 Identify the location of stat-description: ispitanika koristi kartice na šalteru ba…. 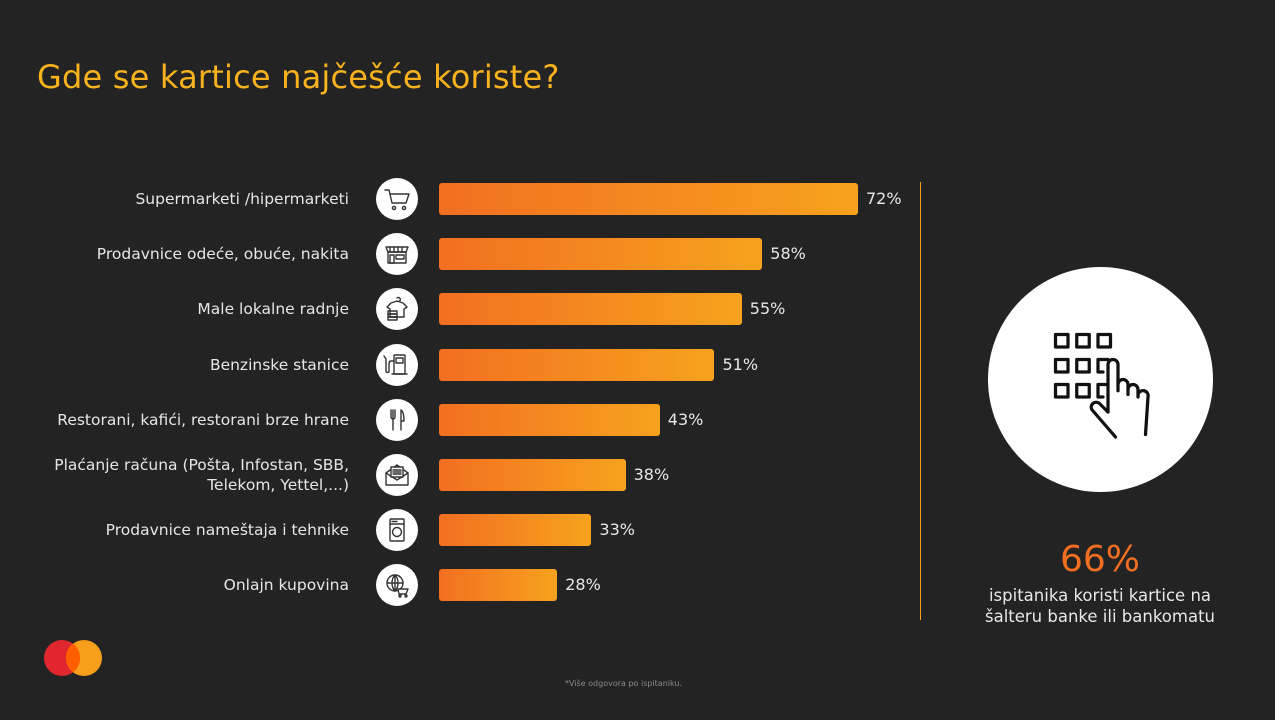
(1100, 606).